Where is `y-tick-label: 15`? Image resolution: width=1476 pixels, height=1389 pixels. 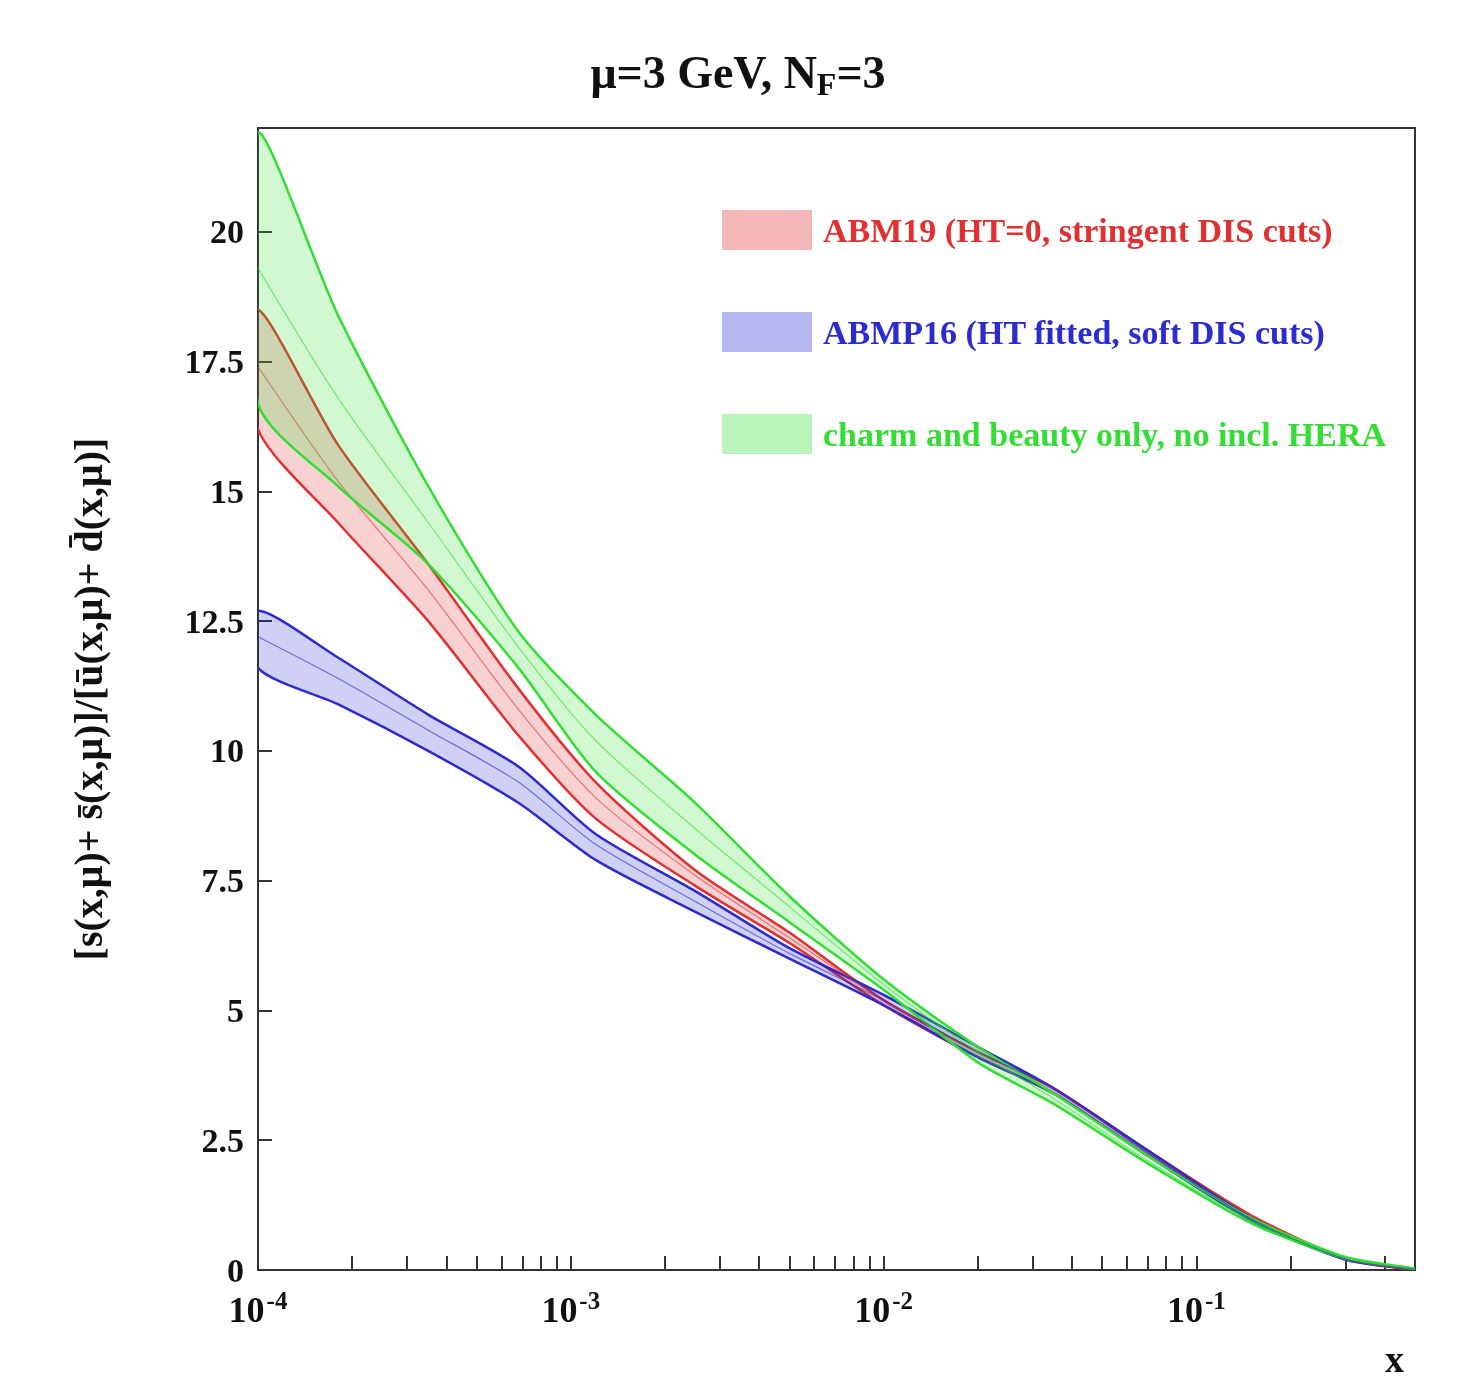
y-tick-label: 15 is located at coordinates (227, 491).